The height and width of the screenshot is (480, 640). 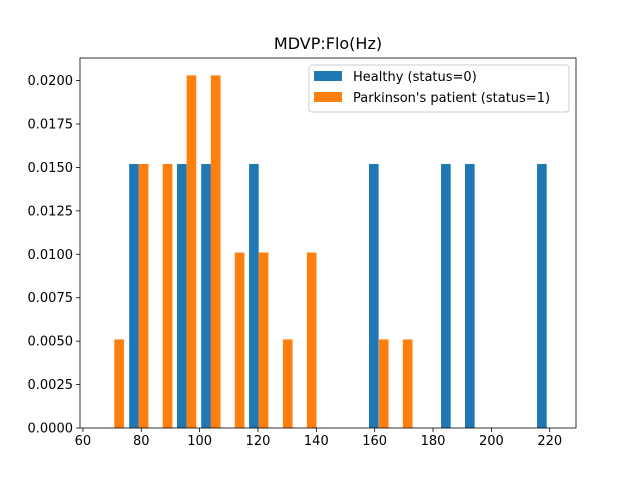 What do you see at coordinates (433, 441) in the screenshot?
I see `x-tick-label: 180` at bounding box center [433, 441].